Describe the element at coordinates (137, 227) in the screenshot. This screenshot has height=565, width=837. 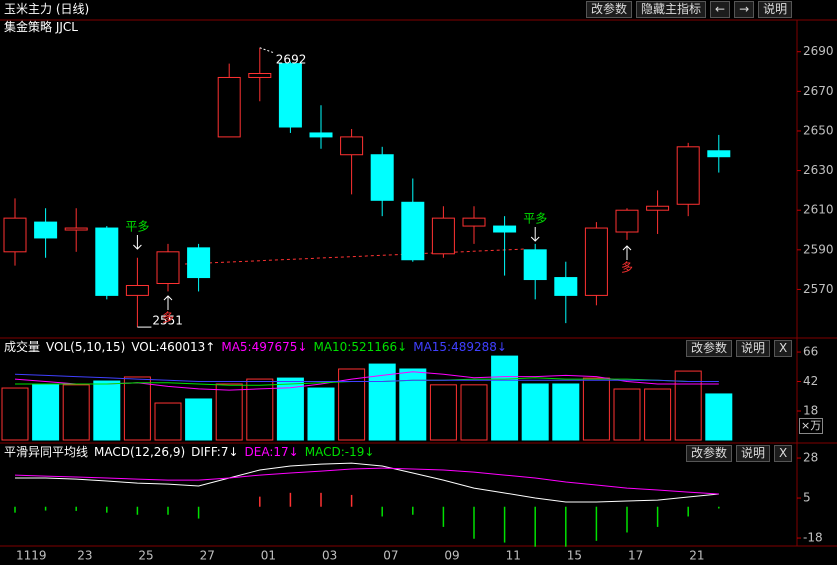
I see `signal-label: 平多` at that location.